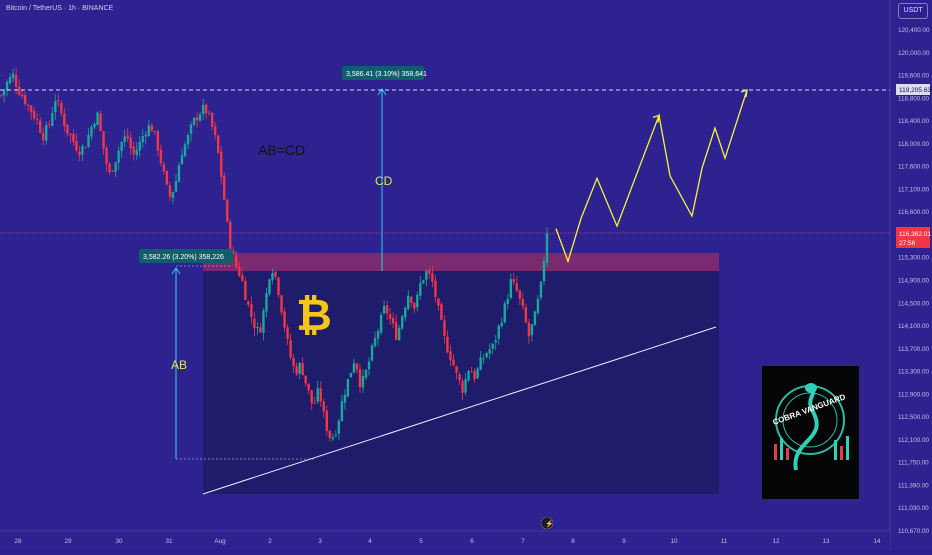 The image size is (932, 555). What do you see at coordinates (913, 89) in the screenshot?
I see `target-price-badge` at bounding box center [913, 89].